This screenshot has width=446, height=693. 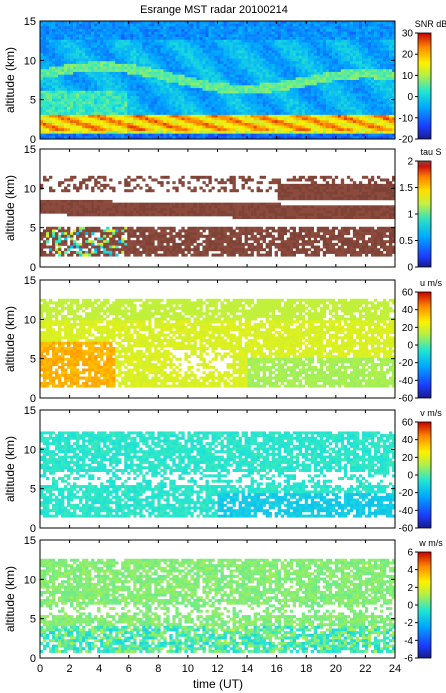 What do you see at coordinates (40, 669) in the screenshot?
I see `x-tick-label: 0` at bounding box center [40, 669].